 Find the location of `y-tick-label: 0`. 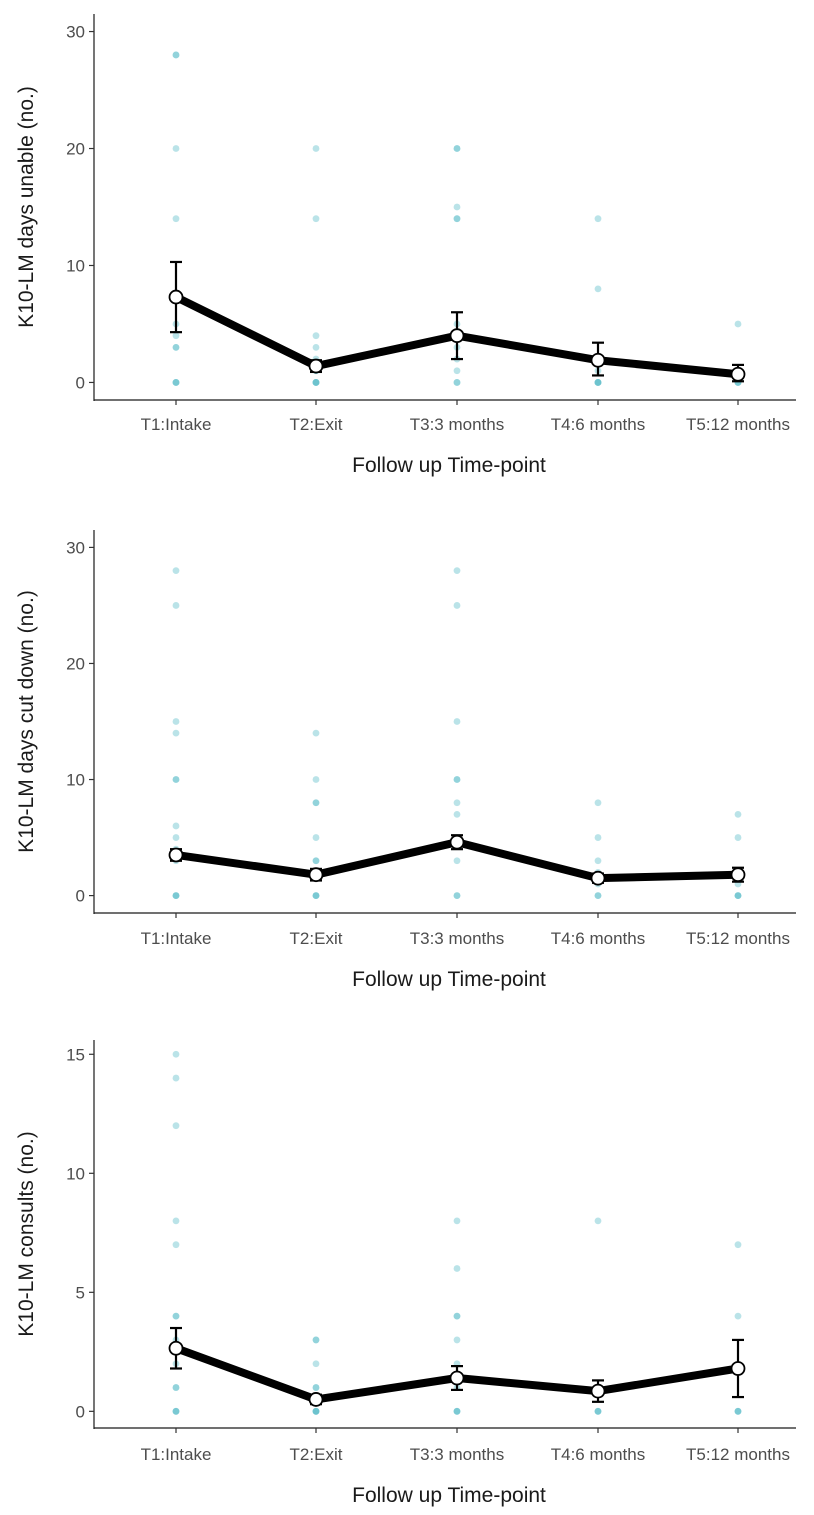

y-tick-label: 0 is located at coordinates (80, 1411).